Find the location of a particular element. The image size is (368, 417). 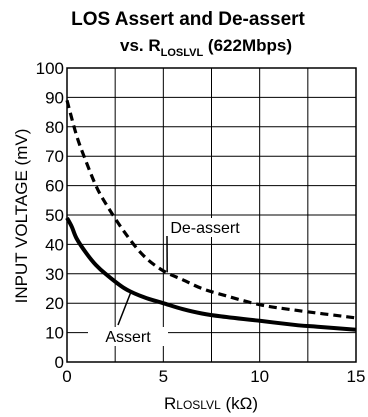

y-tick-label-3: 30 is located at coordinates (54, 274).